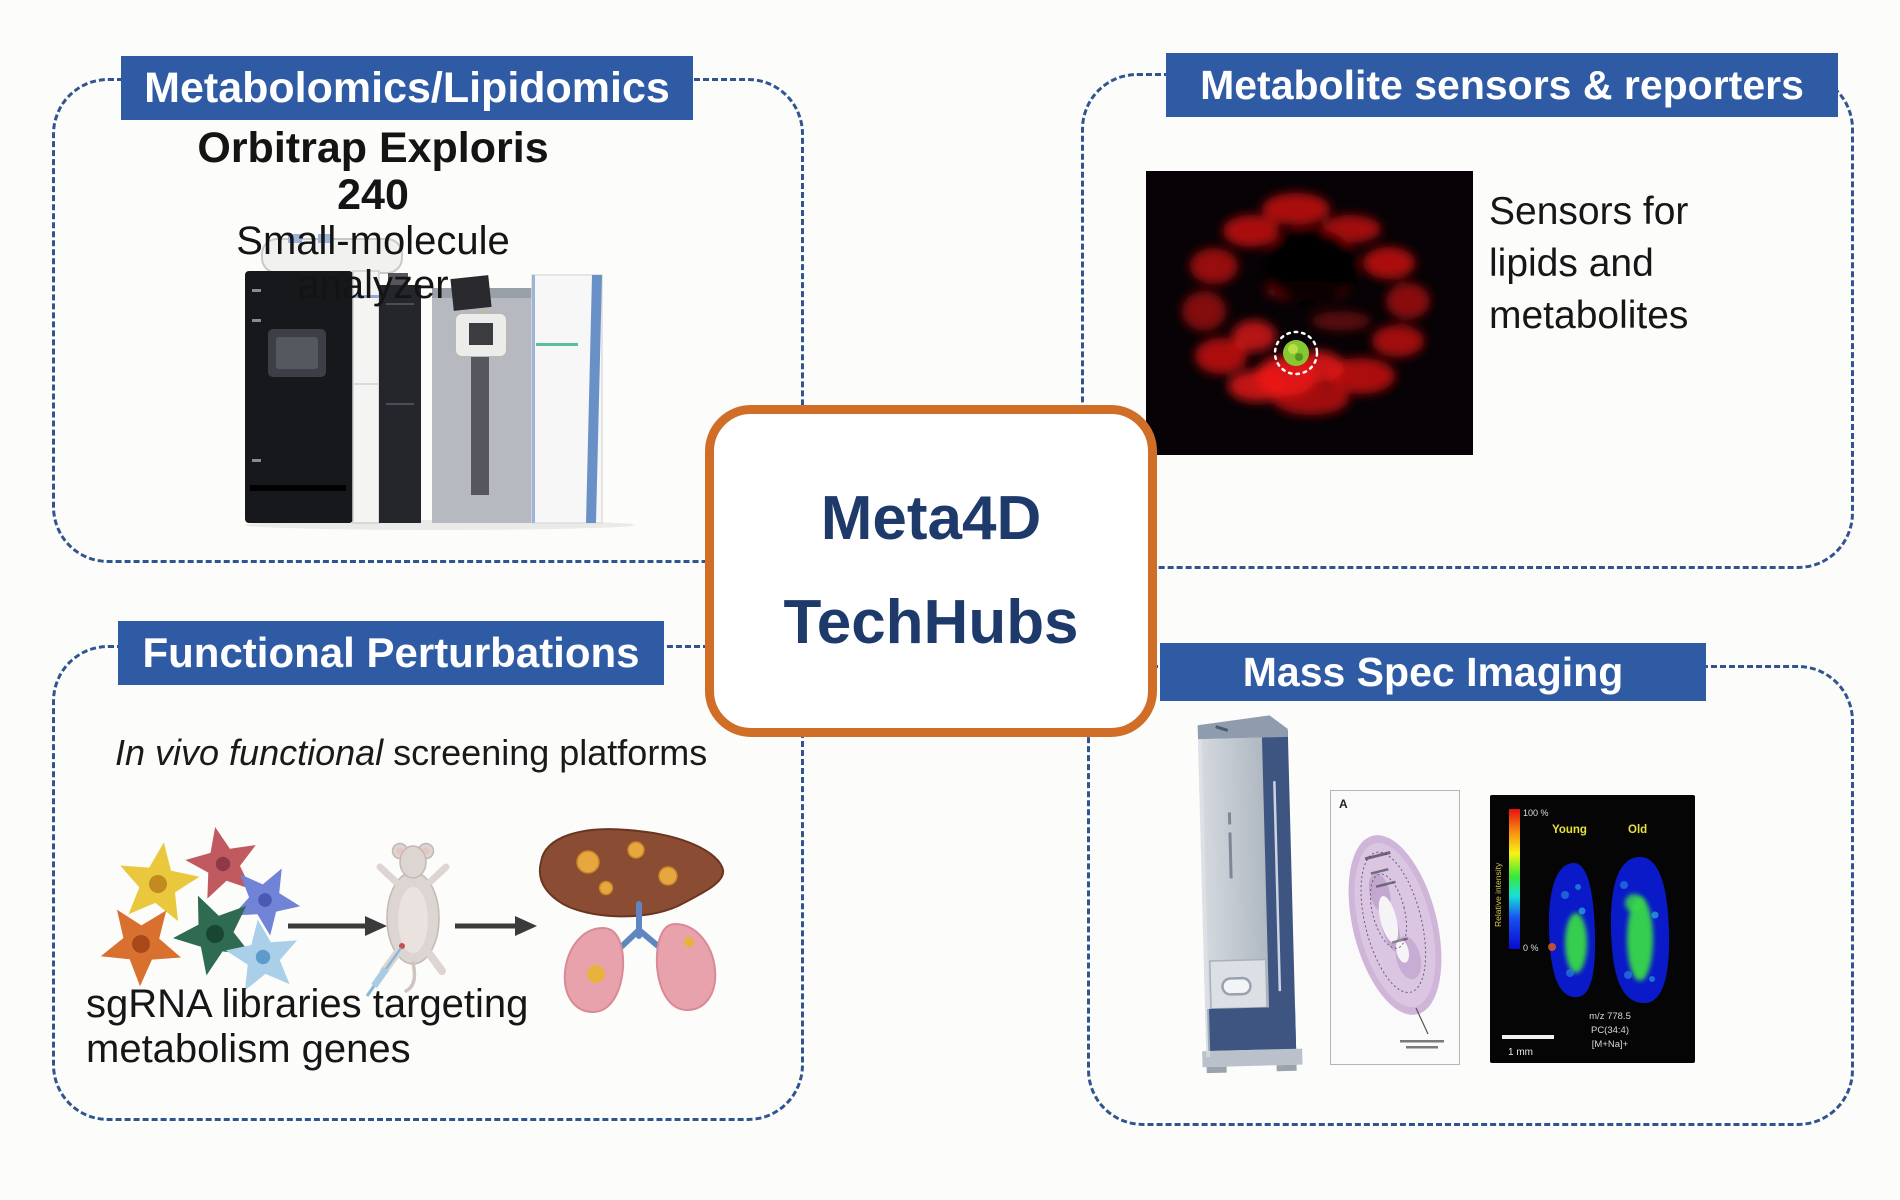 Image resolution: width=1900 pixels, height=1200 pixels. I want to click on group-label-young: Young, so click(1569, 830).